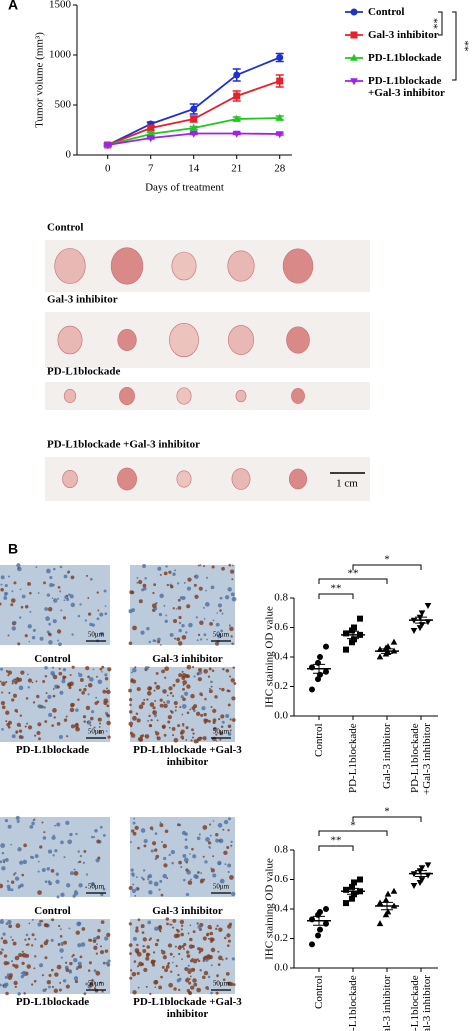  What do you see at coordinates (108, 169) in the screenshot?
I see `x-tick-label: 0` at bounding box center [108, 169].